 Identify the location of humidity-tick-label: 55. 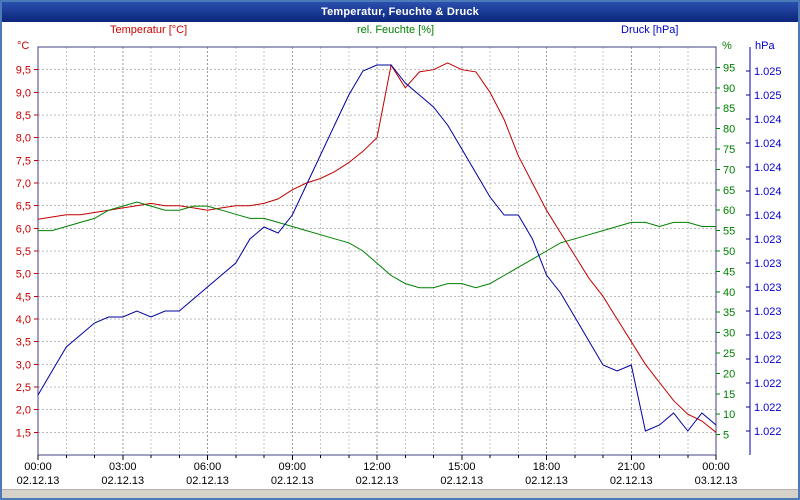
(729, 232).